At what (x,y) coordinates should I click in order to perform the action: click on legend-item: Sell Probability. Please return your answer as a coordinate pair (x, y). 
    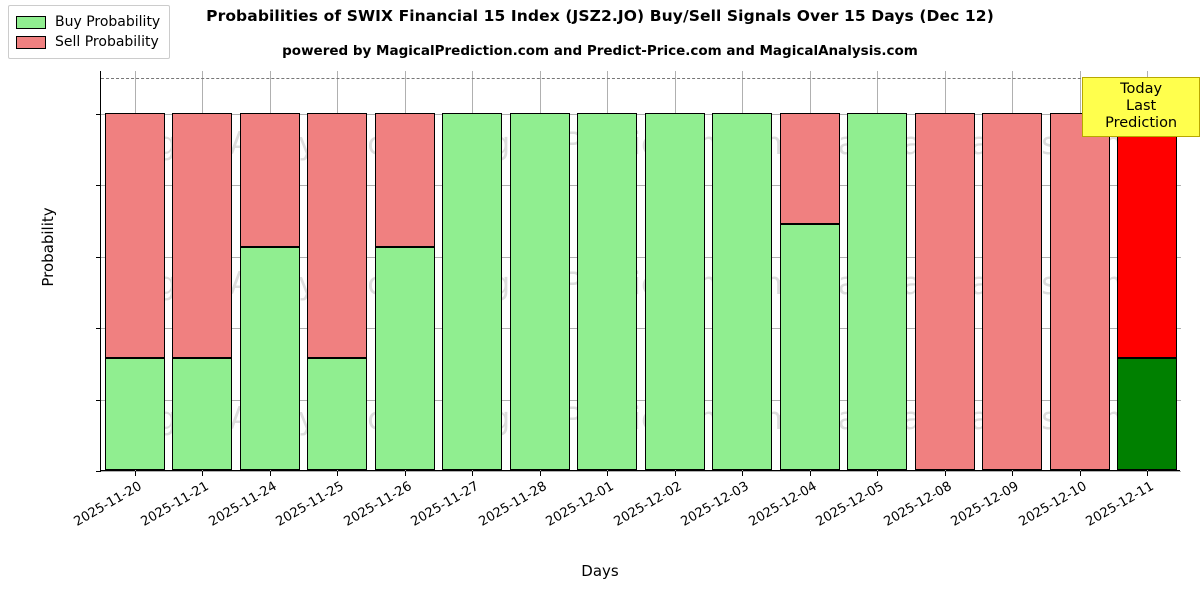
    Looking at the image, I should click on (88, 42).